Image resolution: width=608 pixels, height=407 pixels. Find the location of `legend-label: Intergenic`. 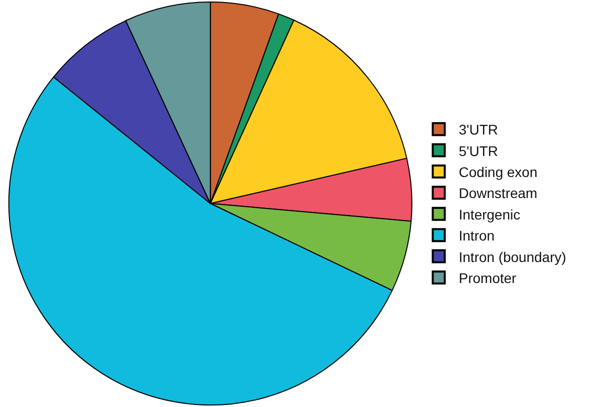

legend-label: Intergenic is located at coordinates (489, 214).